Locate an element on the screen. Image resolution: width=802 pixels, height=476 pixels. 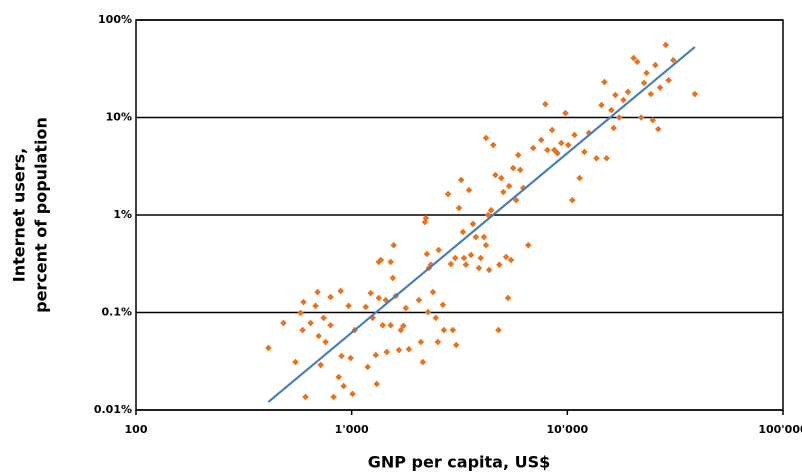
x-tick-label: 100 is located at coordinates (136, 429).